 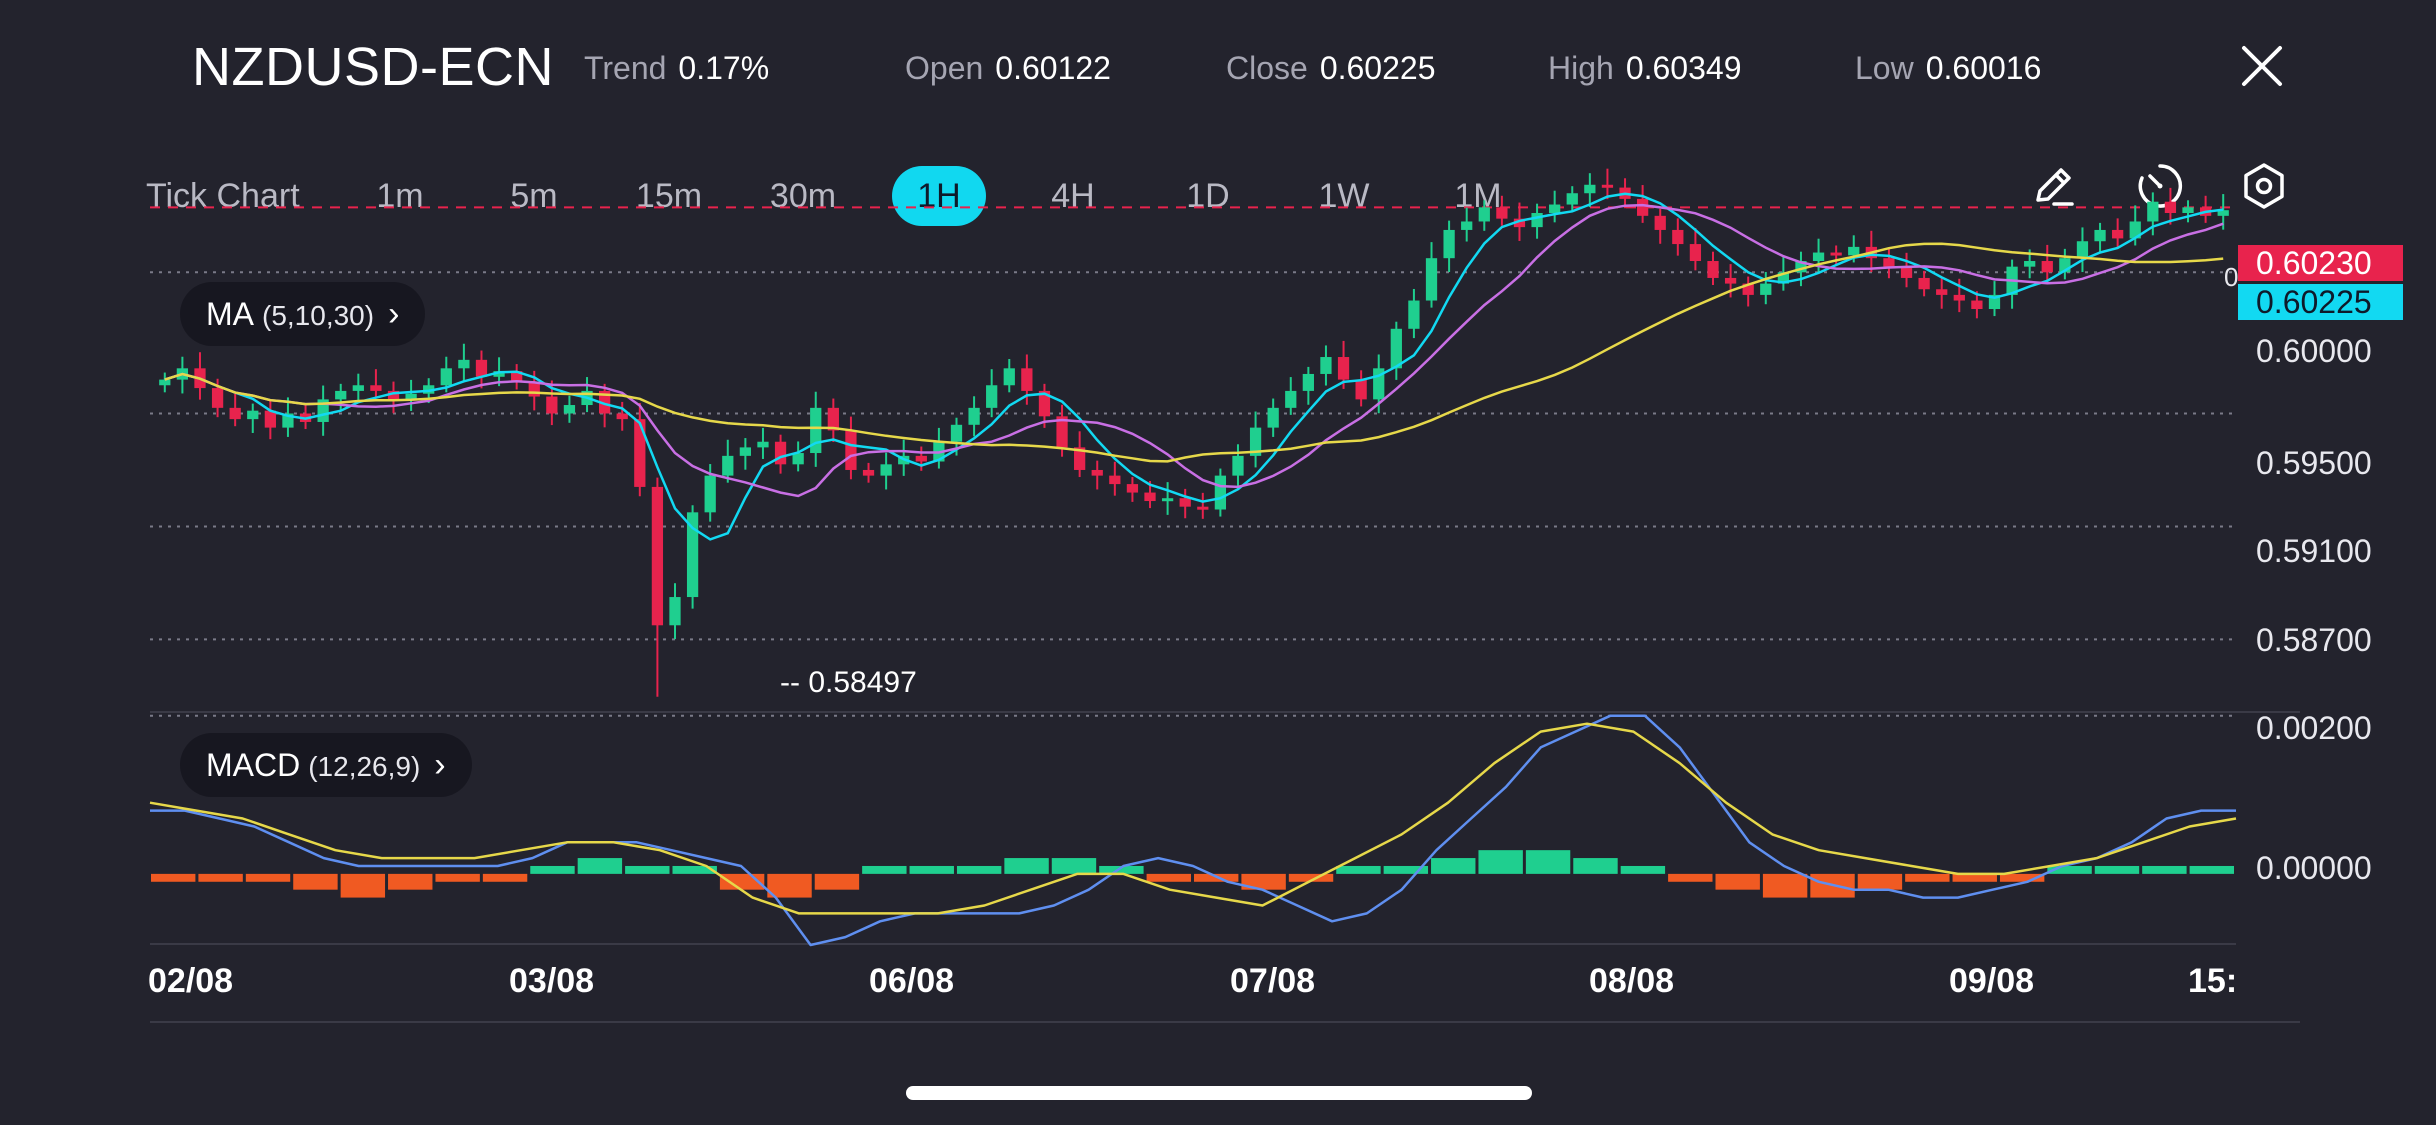 What do you see at coordinates (2320, 302) in the screenshot?
I see `current-price-tag: 0.60225` at bounding box center [2320, 302].